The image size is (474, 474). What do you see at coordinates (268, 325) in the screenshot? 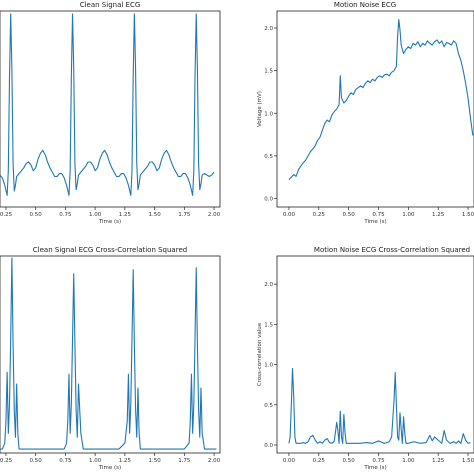
I see `motion-noise-cross-correlation-y-tick-label: 1.5` at bounding box center [268, 325].